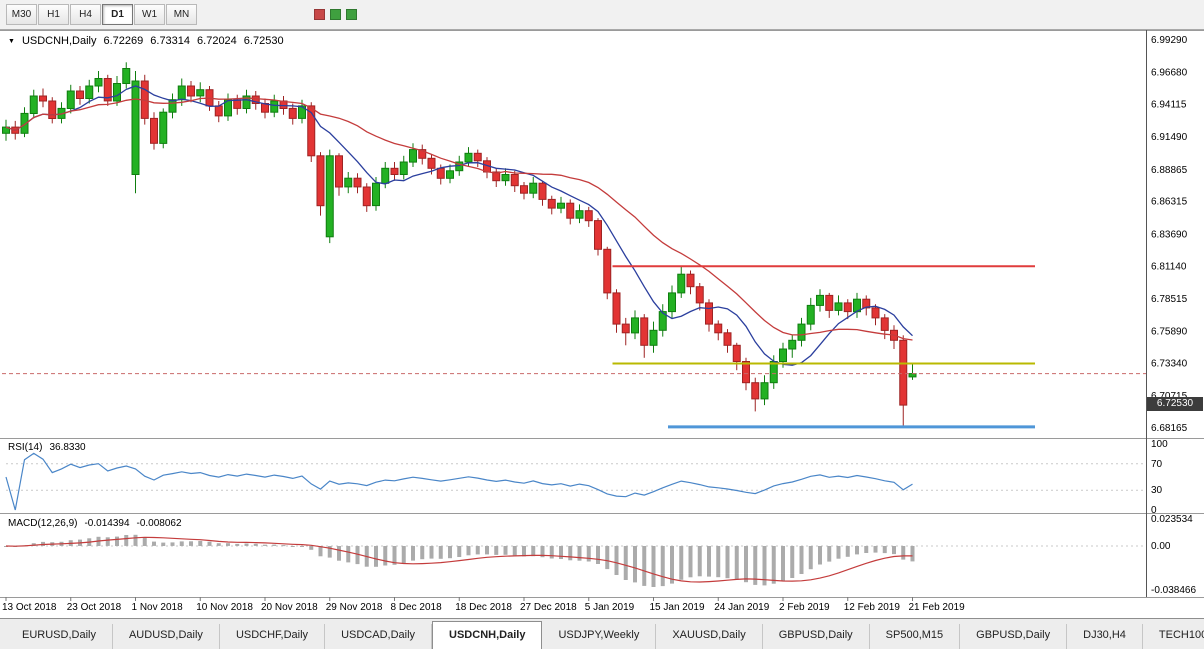  Describe the element at coordinates (67, 447) in the screenshot. I see `rsi-value: 36.8330` at that location.